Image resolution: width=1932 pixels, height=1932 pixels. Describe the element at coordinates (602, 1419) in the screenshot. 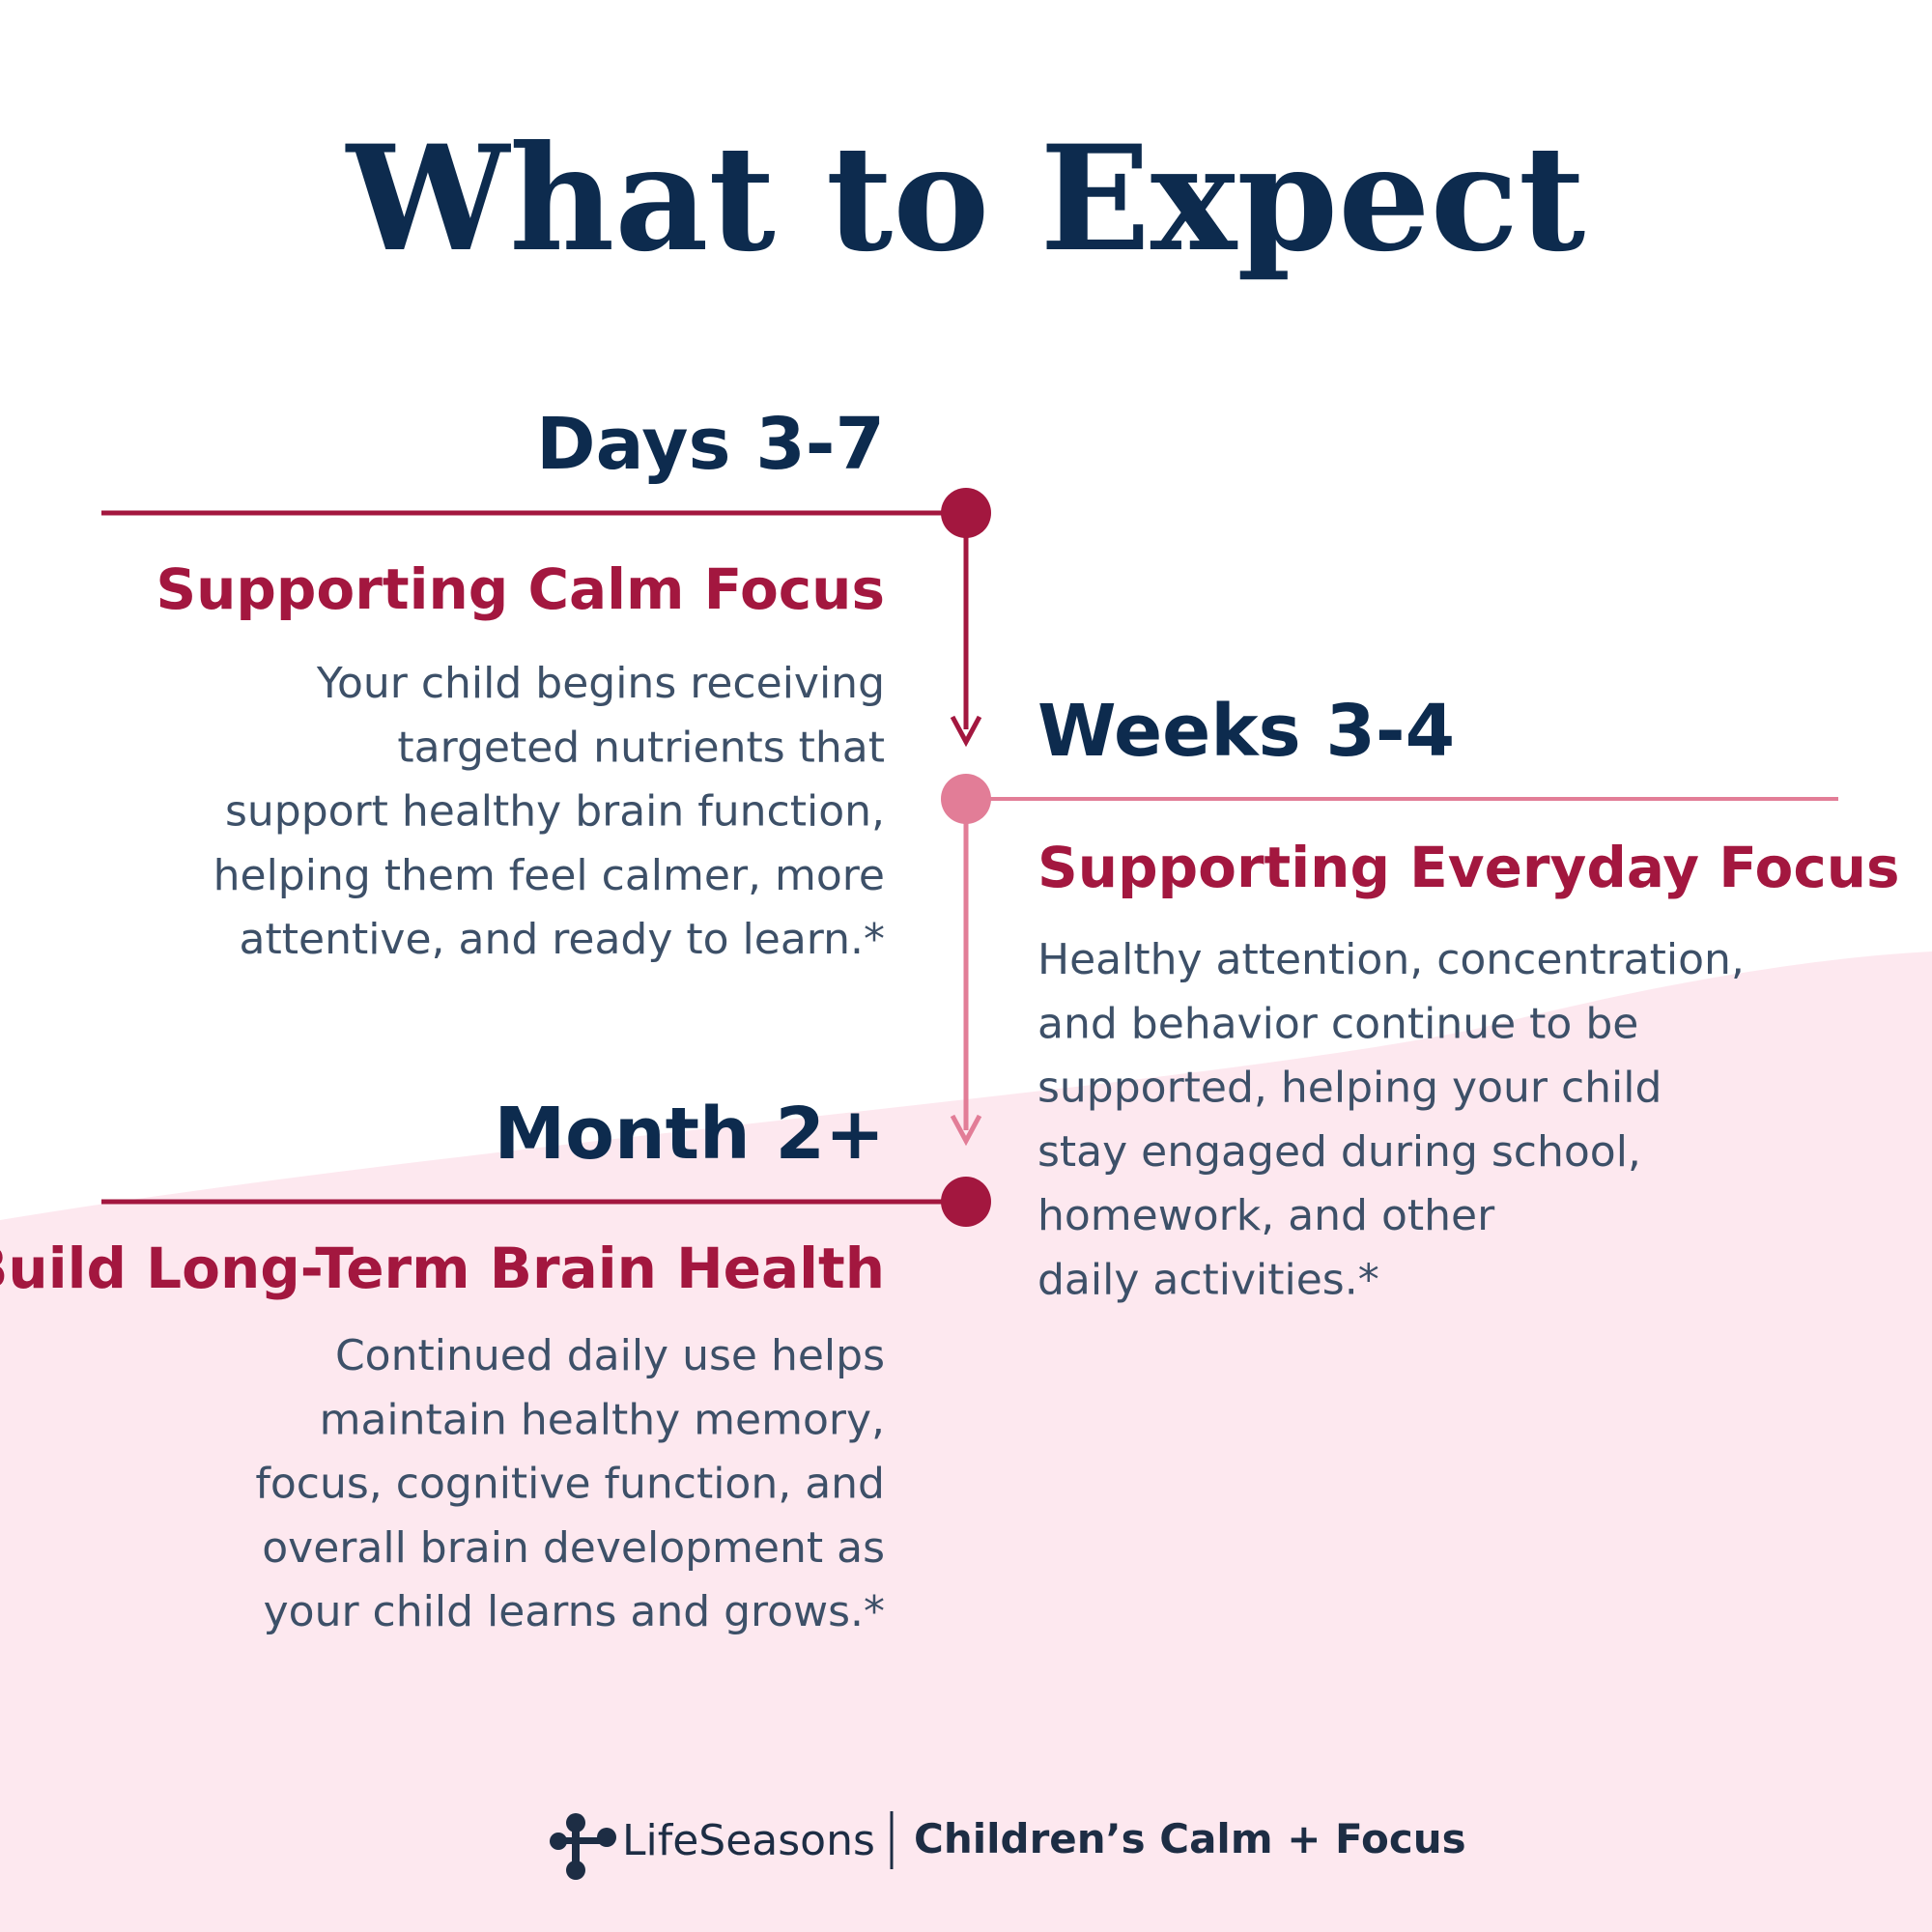

I see `milestone-body-line: maintain healthy memory,` at that location.